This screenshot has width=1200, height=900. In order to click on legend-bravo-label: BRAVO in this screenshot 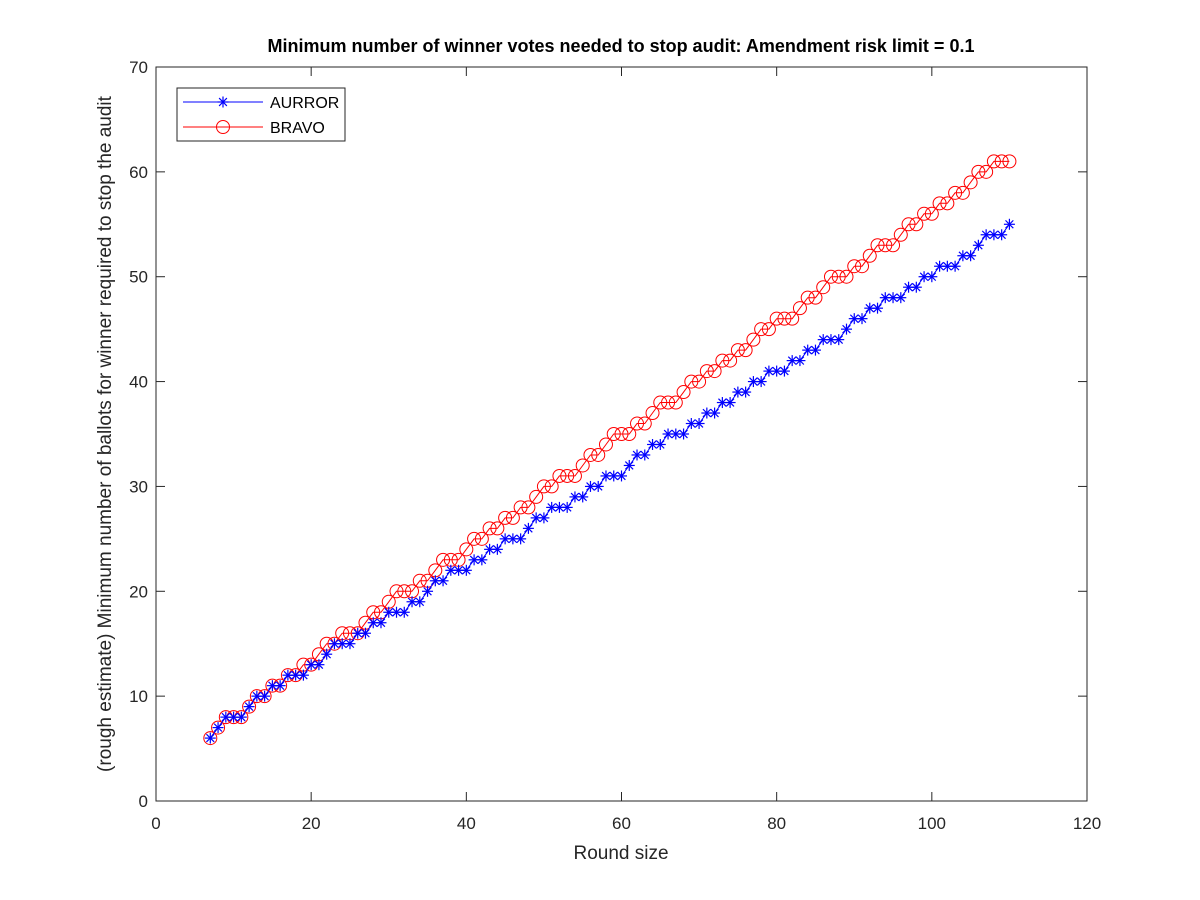, I will do `click(297, 128)`.